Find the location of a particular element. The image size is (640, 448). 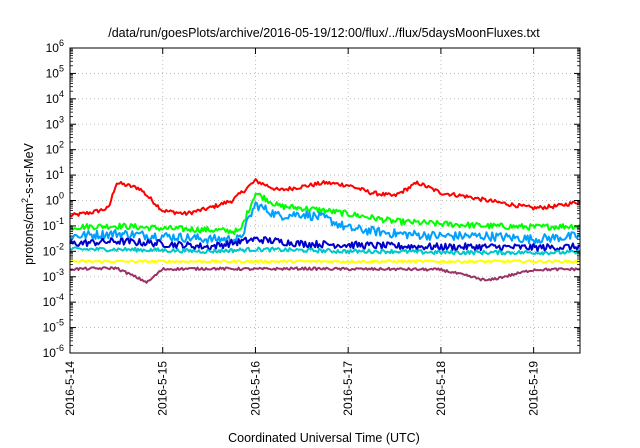

y-tick-label: 10⁻² is located at coordinates (53, 249).